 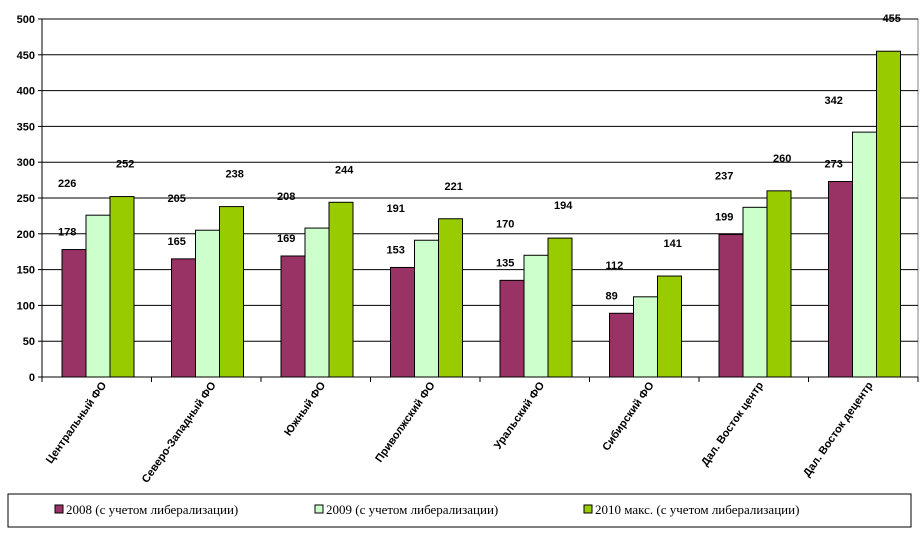 I want to click on y-tick-label: 350, so click(x=26, y=127).